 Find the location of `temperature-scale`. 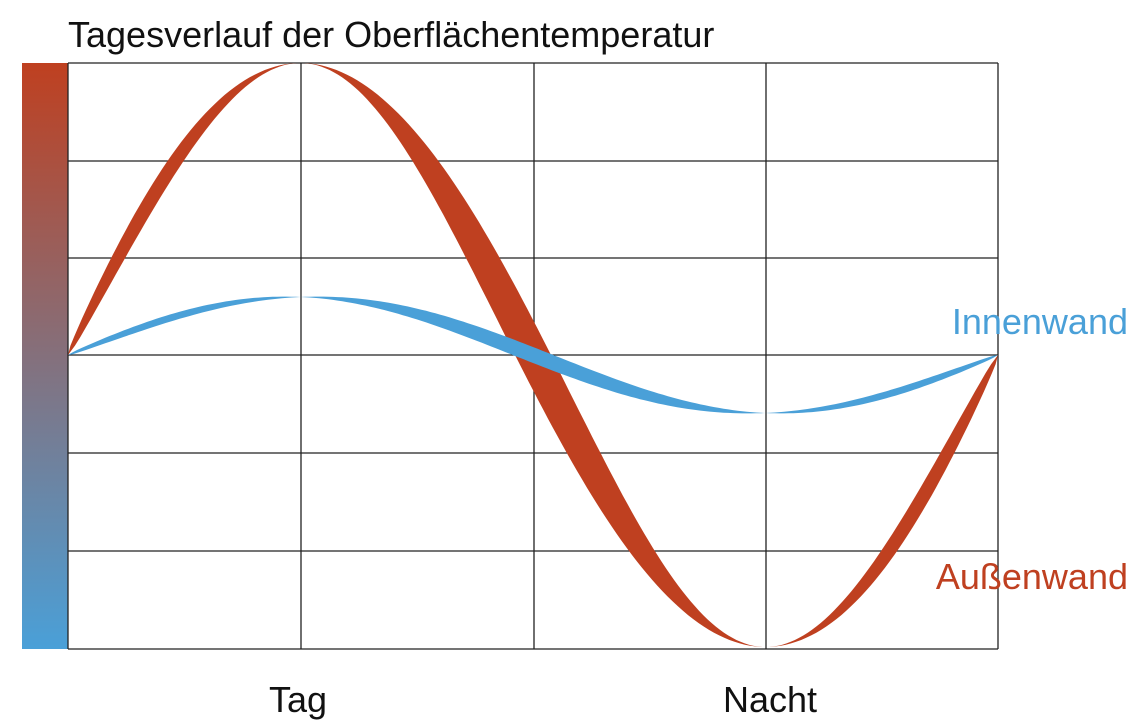

temperature-scale is located at coordinates (45, 356).